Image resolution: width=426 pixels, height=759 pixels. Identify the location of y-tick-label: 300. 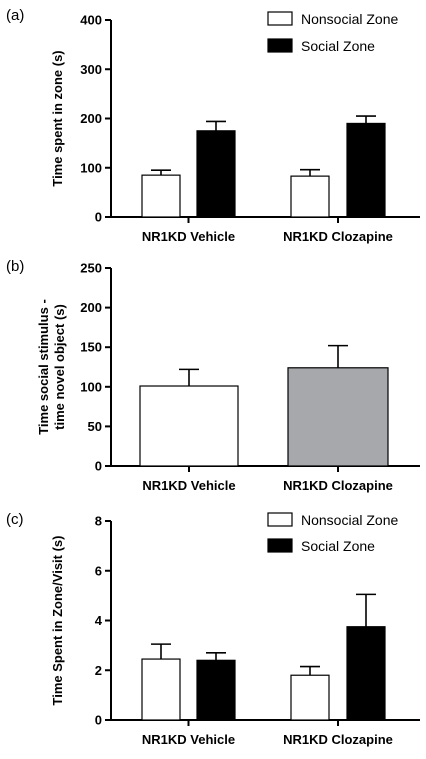
(91, 69).